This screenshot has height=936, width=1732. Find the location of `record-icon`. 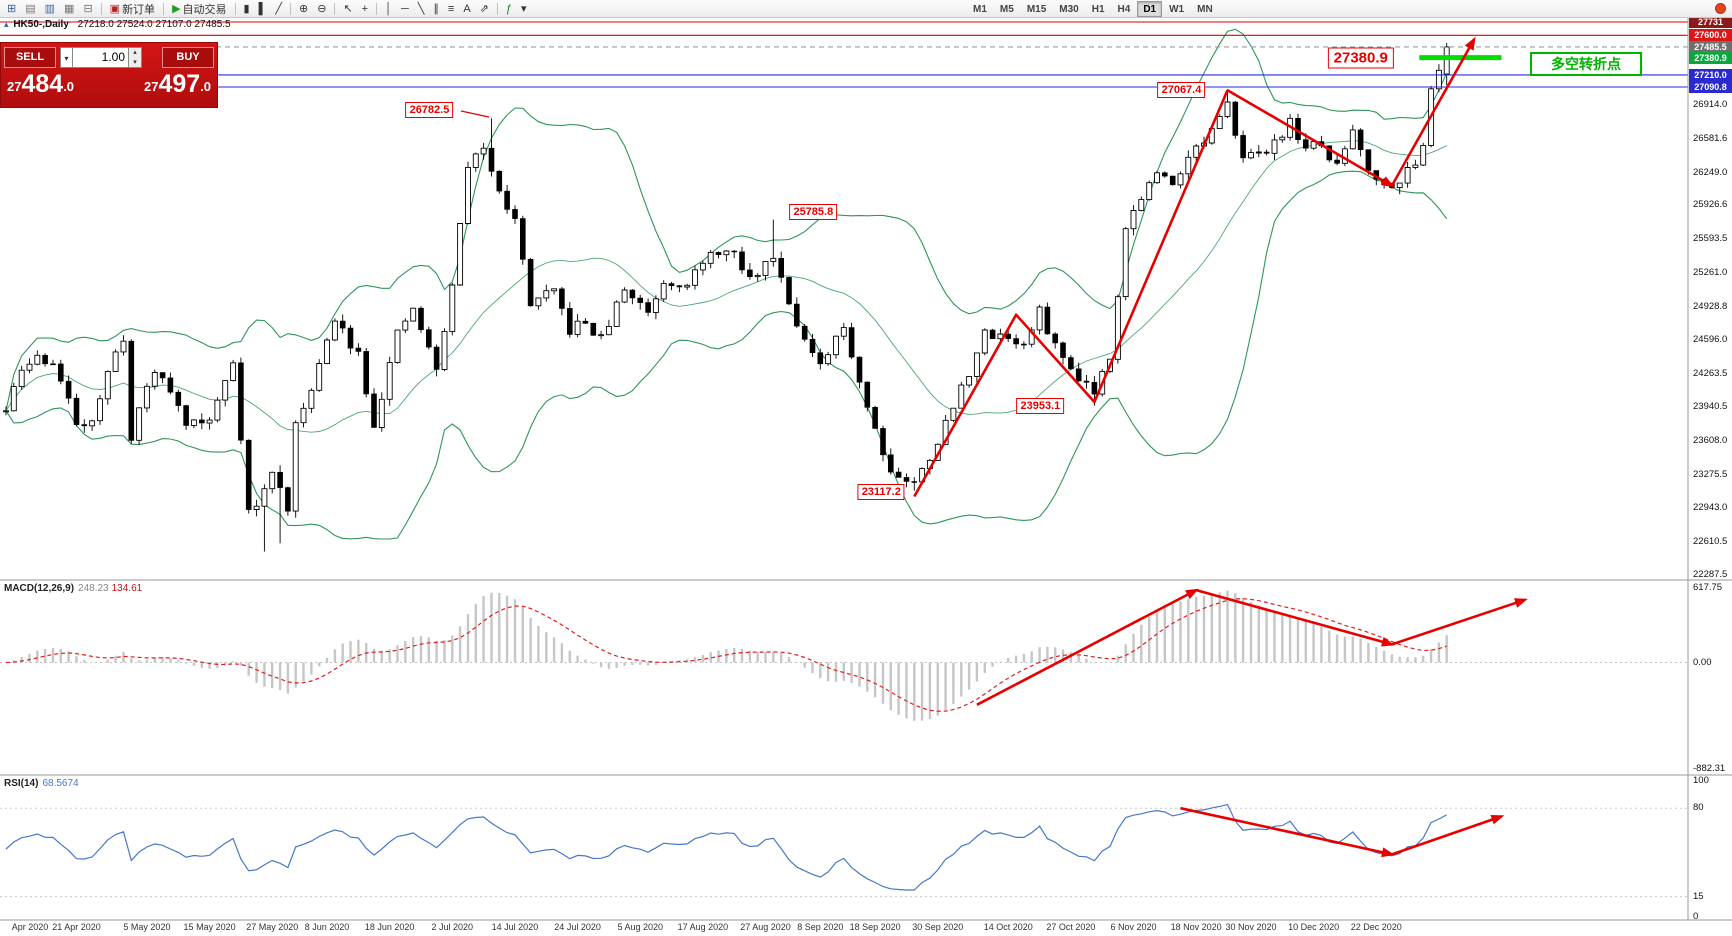

record-icon is located at coordinates (1720, 8).